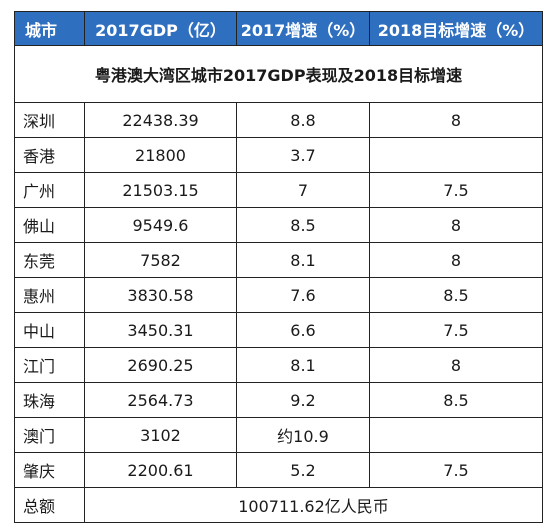  I want to click on table-row: 惠州 3830.58 7.6 8.5, so click(278, 295).